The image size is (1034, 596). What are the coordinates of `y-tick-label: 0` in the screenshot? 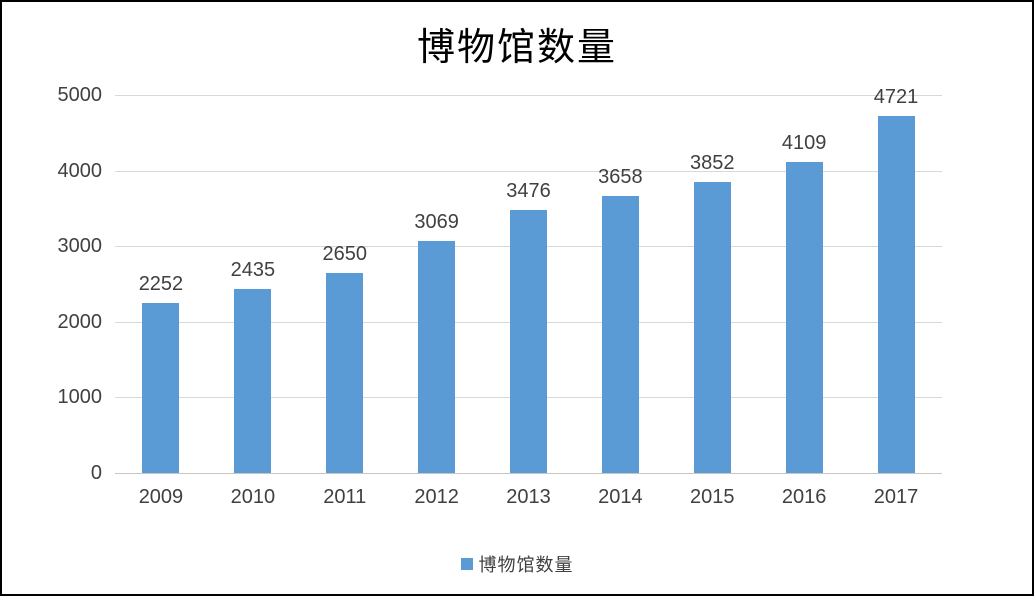 It's located at (96, 473).